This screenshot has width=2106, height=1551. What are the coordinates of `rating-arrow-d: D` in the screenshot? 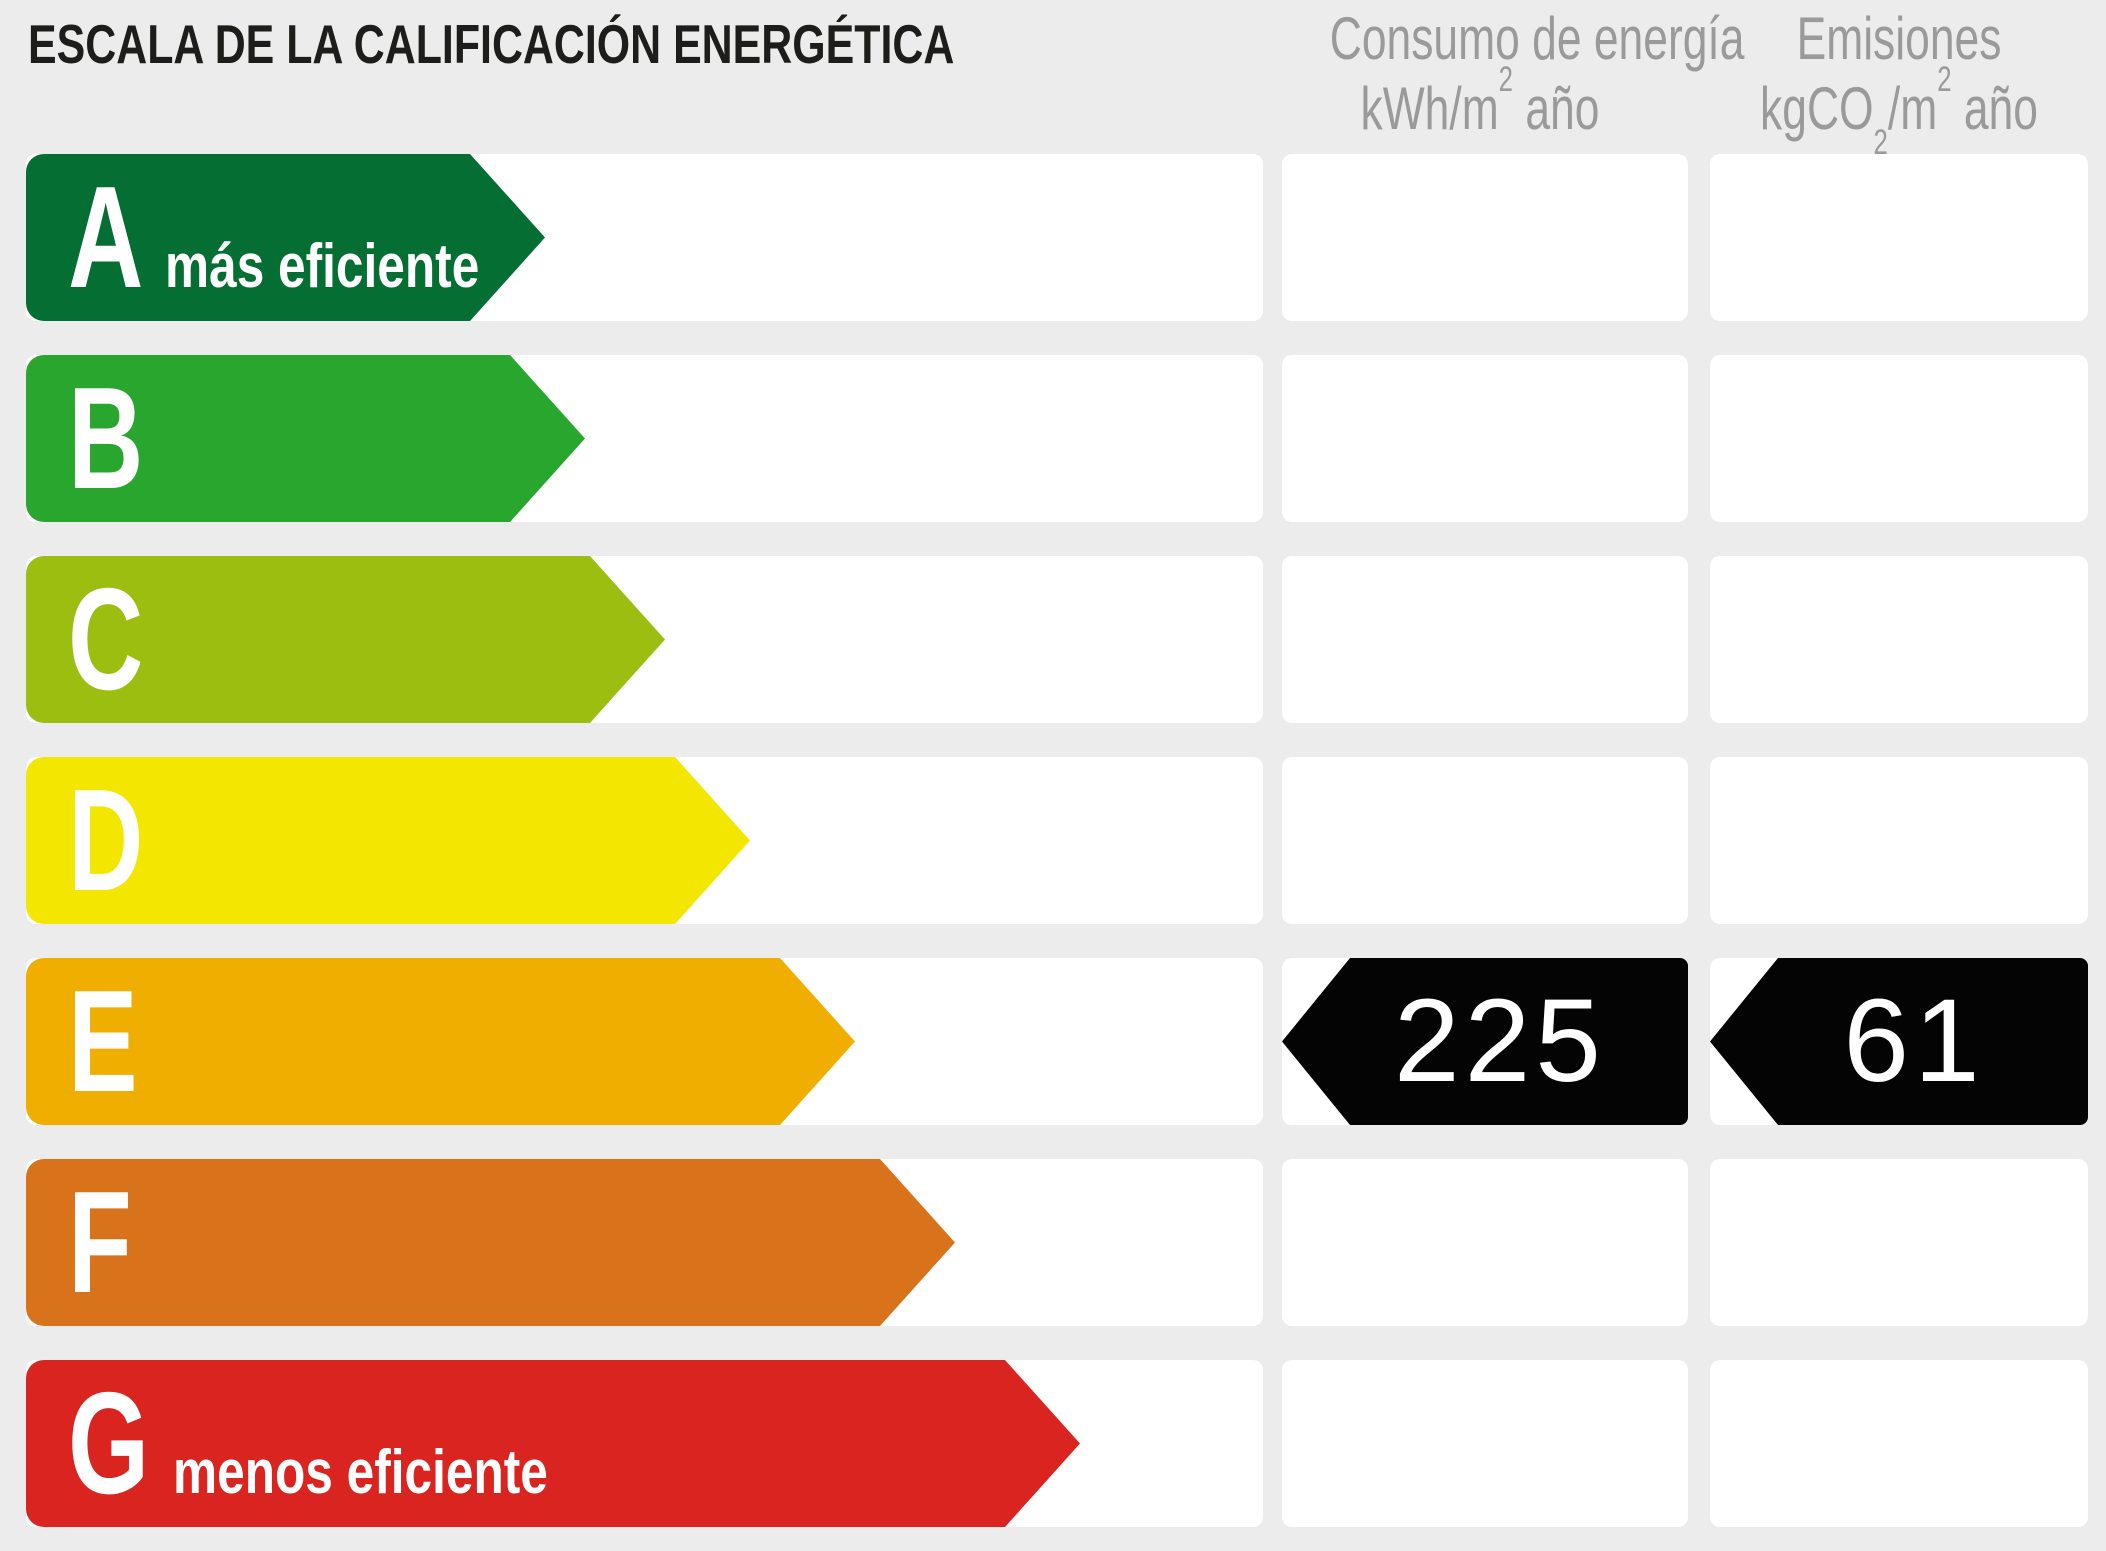 It's located at (388, 840).